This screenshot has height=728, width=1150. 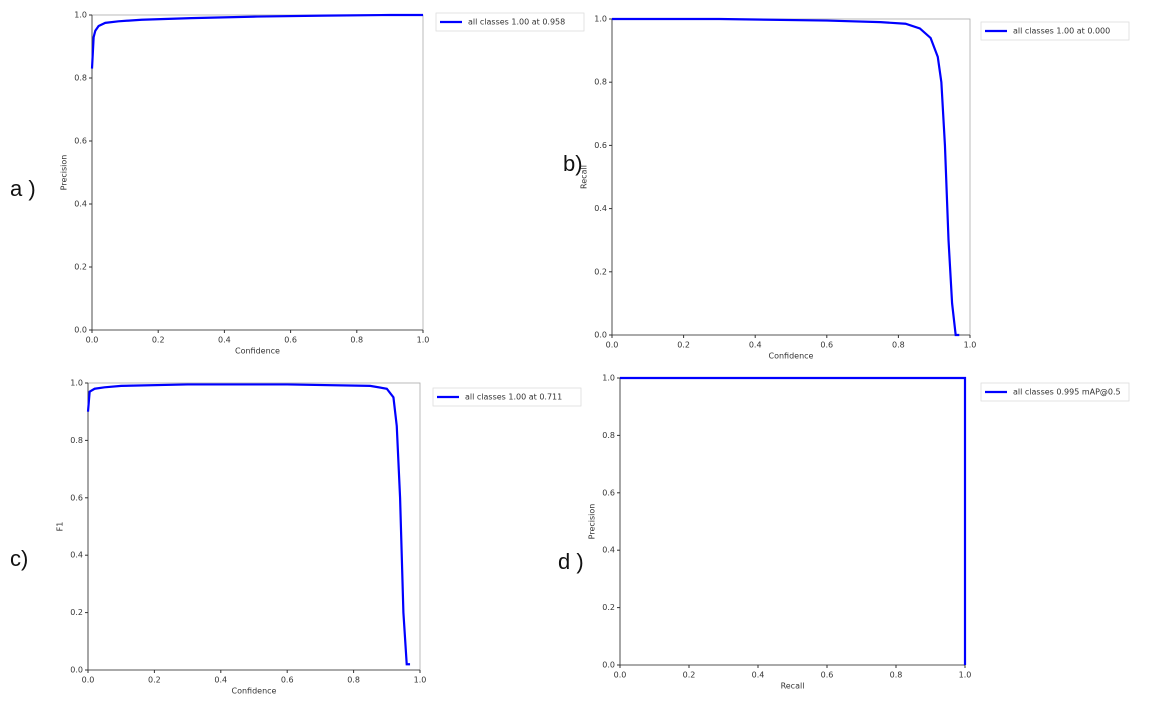 What do you see at coordinates (19, 558) in the screenshot?
I see `panel-label: c)` at bounding box center [19, 558].